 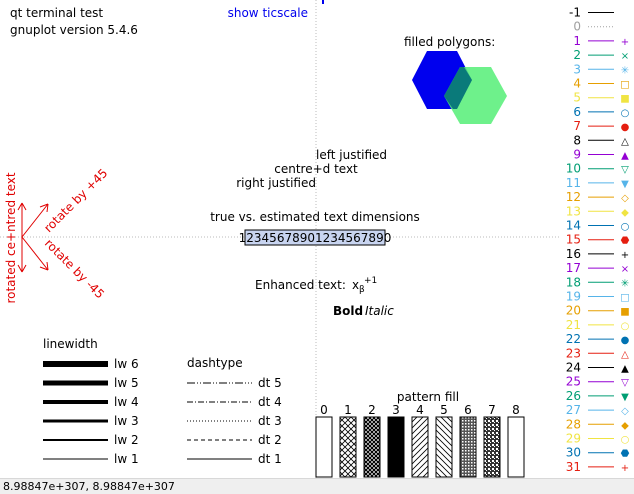 I want to click on linetype-label: 14, so click(x=573, y=226).